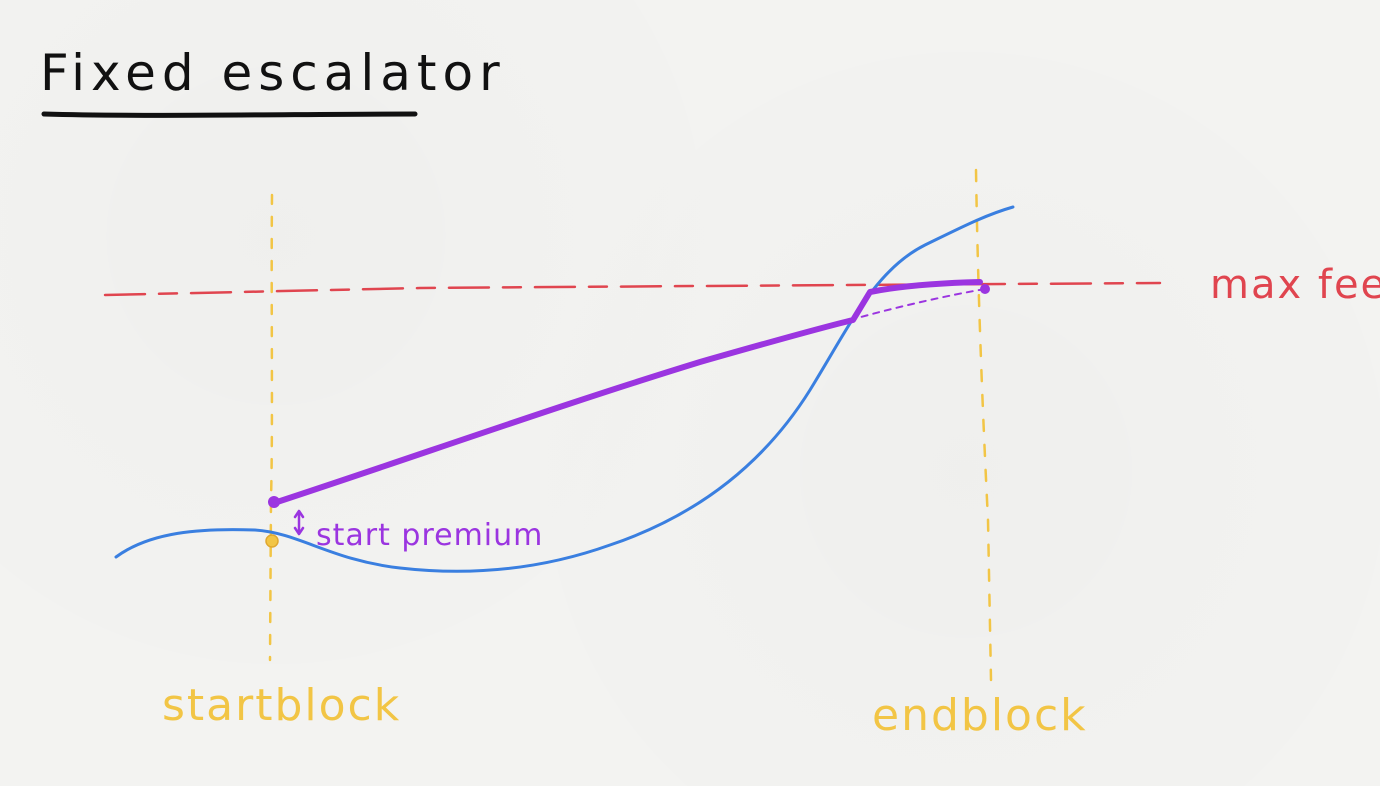 This screenshot has height=786, width=1380. What do you see at coordinates (1295, 285) in the screenshot?
I see `max-fee-label: max fee` at bounding box center [1295, 285].